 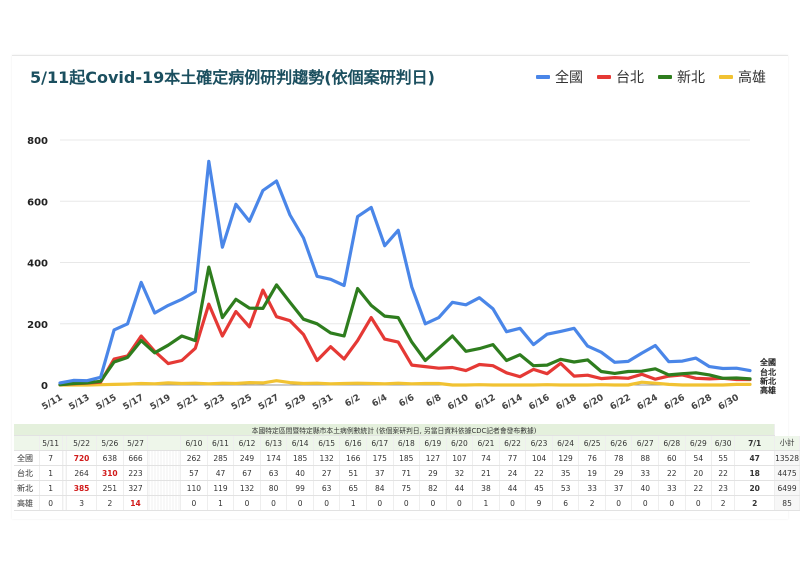 What do you see at coordinates (27, 503) in the screenshot?
I see `row-label: 高雄` at bounding box center [27, 503].